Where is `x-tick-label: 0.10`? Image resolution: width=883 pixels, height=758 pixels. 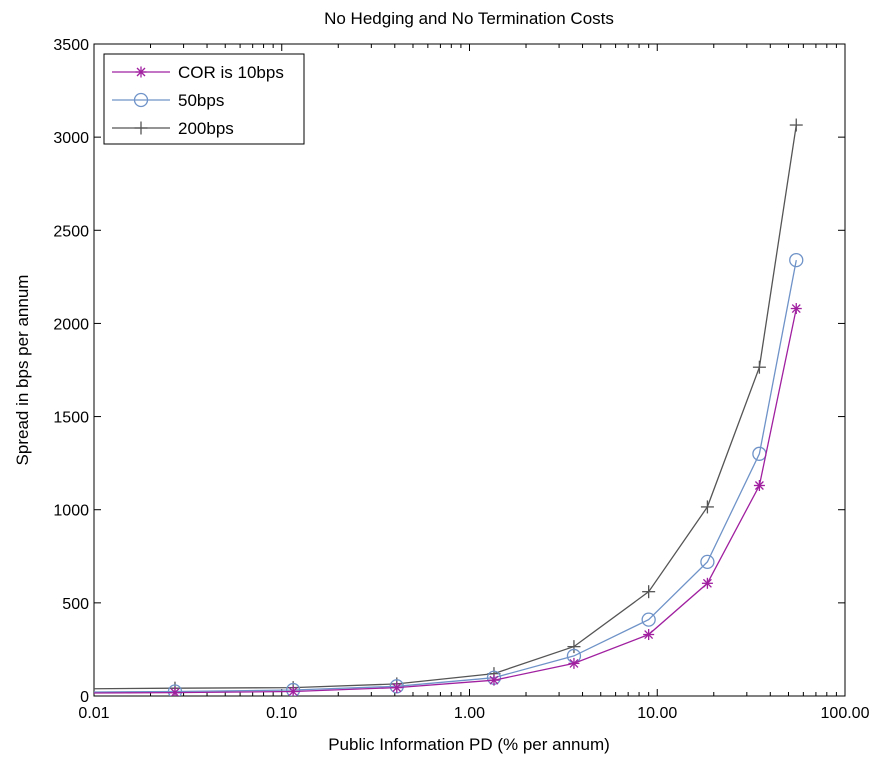
x-tick-label: 0.10 is located at coordinates (281, 713).